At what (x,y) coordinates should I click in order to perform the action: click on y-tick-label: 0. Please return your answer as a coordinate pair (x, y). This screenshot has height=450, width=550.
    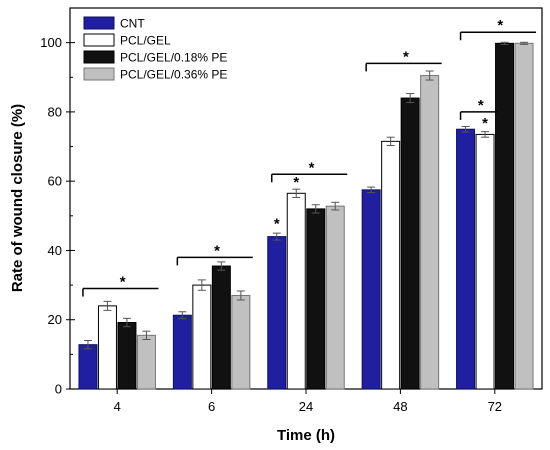
    Looking at the image, I should click on (58, 389).